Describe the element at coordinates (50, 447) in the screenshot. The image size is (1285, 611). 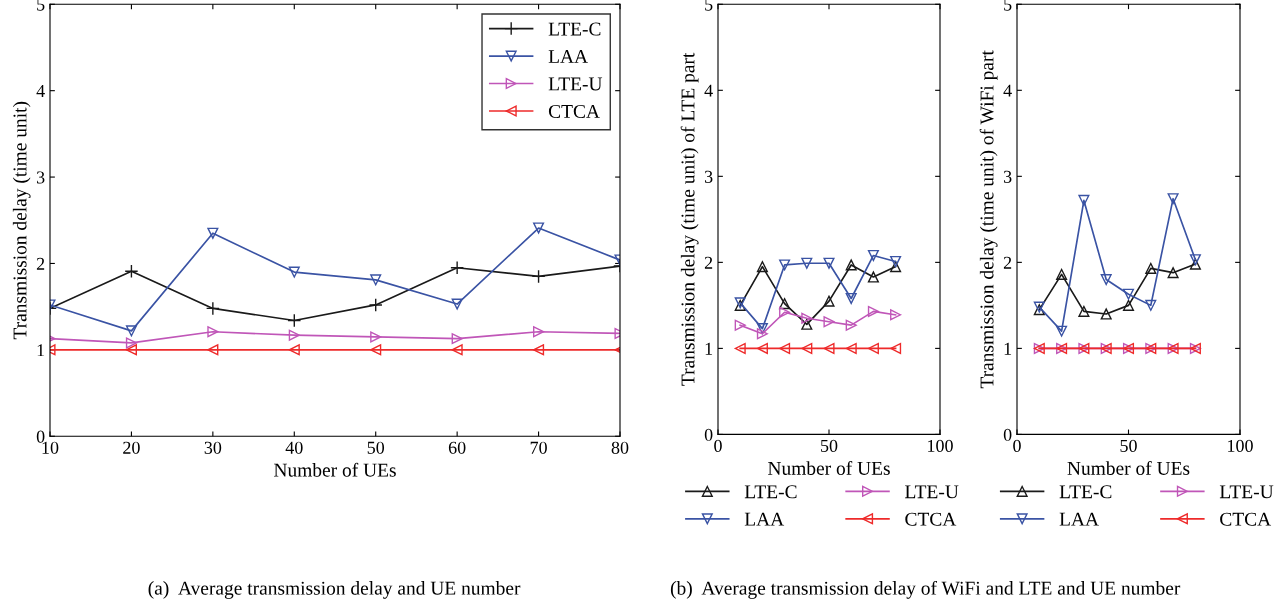
I see `x-tick-label: 10` at that location.